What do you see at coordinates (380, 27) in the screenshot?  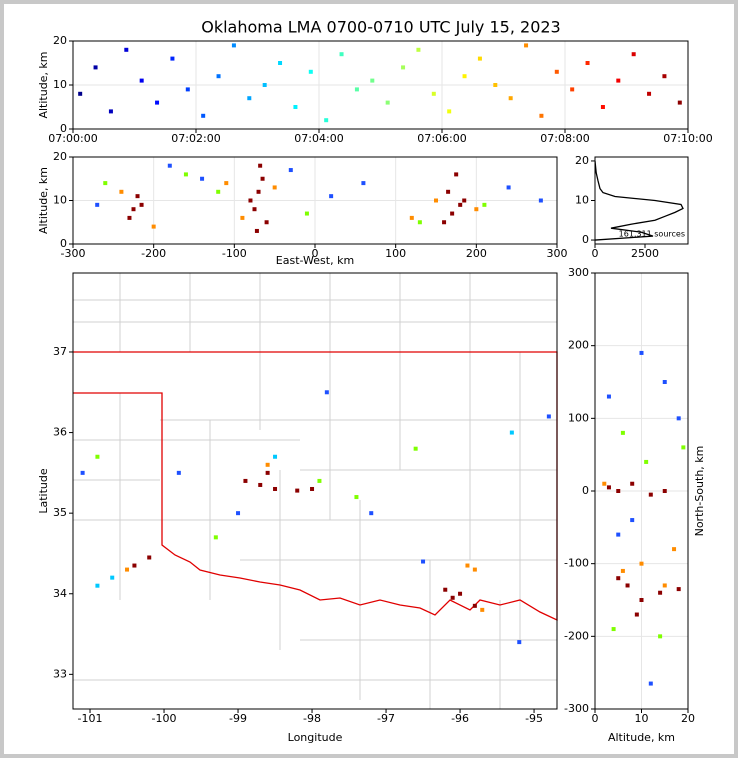 I see `chart-title: Oklahoma LMA 0700-0710 UTC July 15, 2023` at bounding box center [380, 27].